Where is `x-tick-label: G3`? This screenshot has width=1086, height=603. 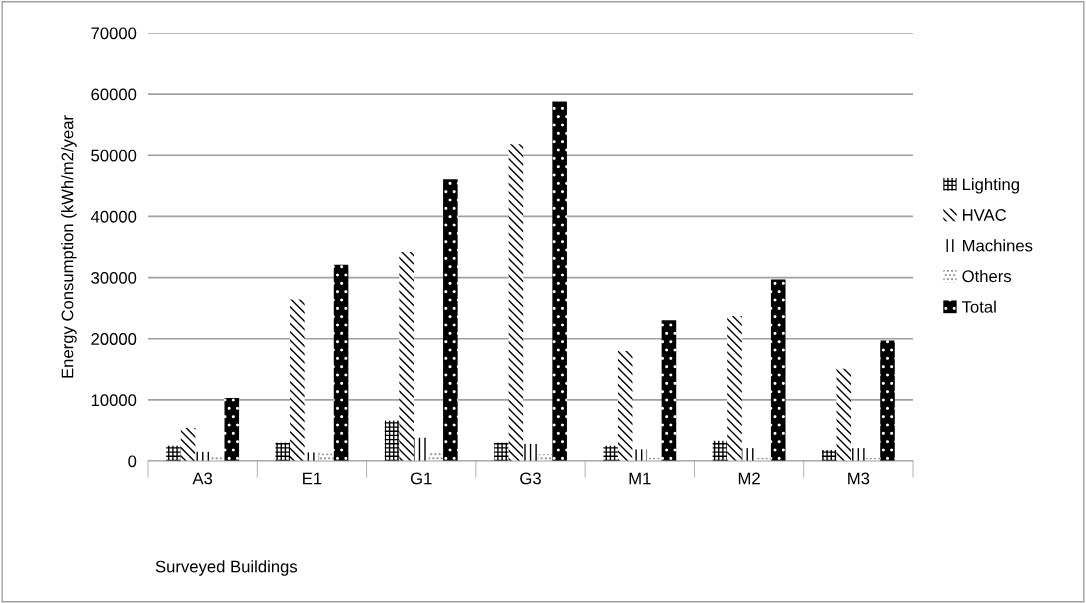
x-tick-label: G3 is located at coordinates (530, 478).